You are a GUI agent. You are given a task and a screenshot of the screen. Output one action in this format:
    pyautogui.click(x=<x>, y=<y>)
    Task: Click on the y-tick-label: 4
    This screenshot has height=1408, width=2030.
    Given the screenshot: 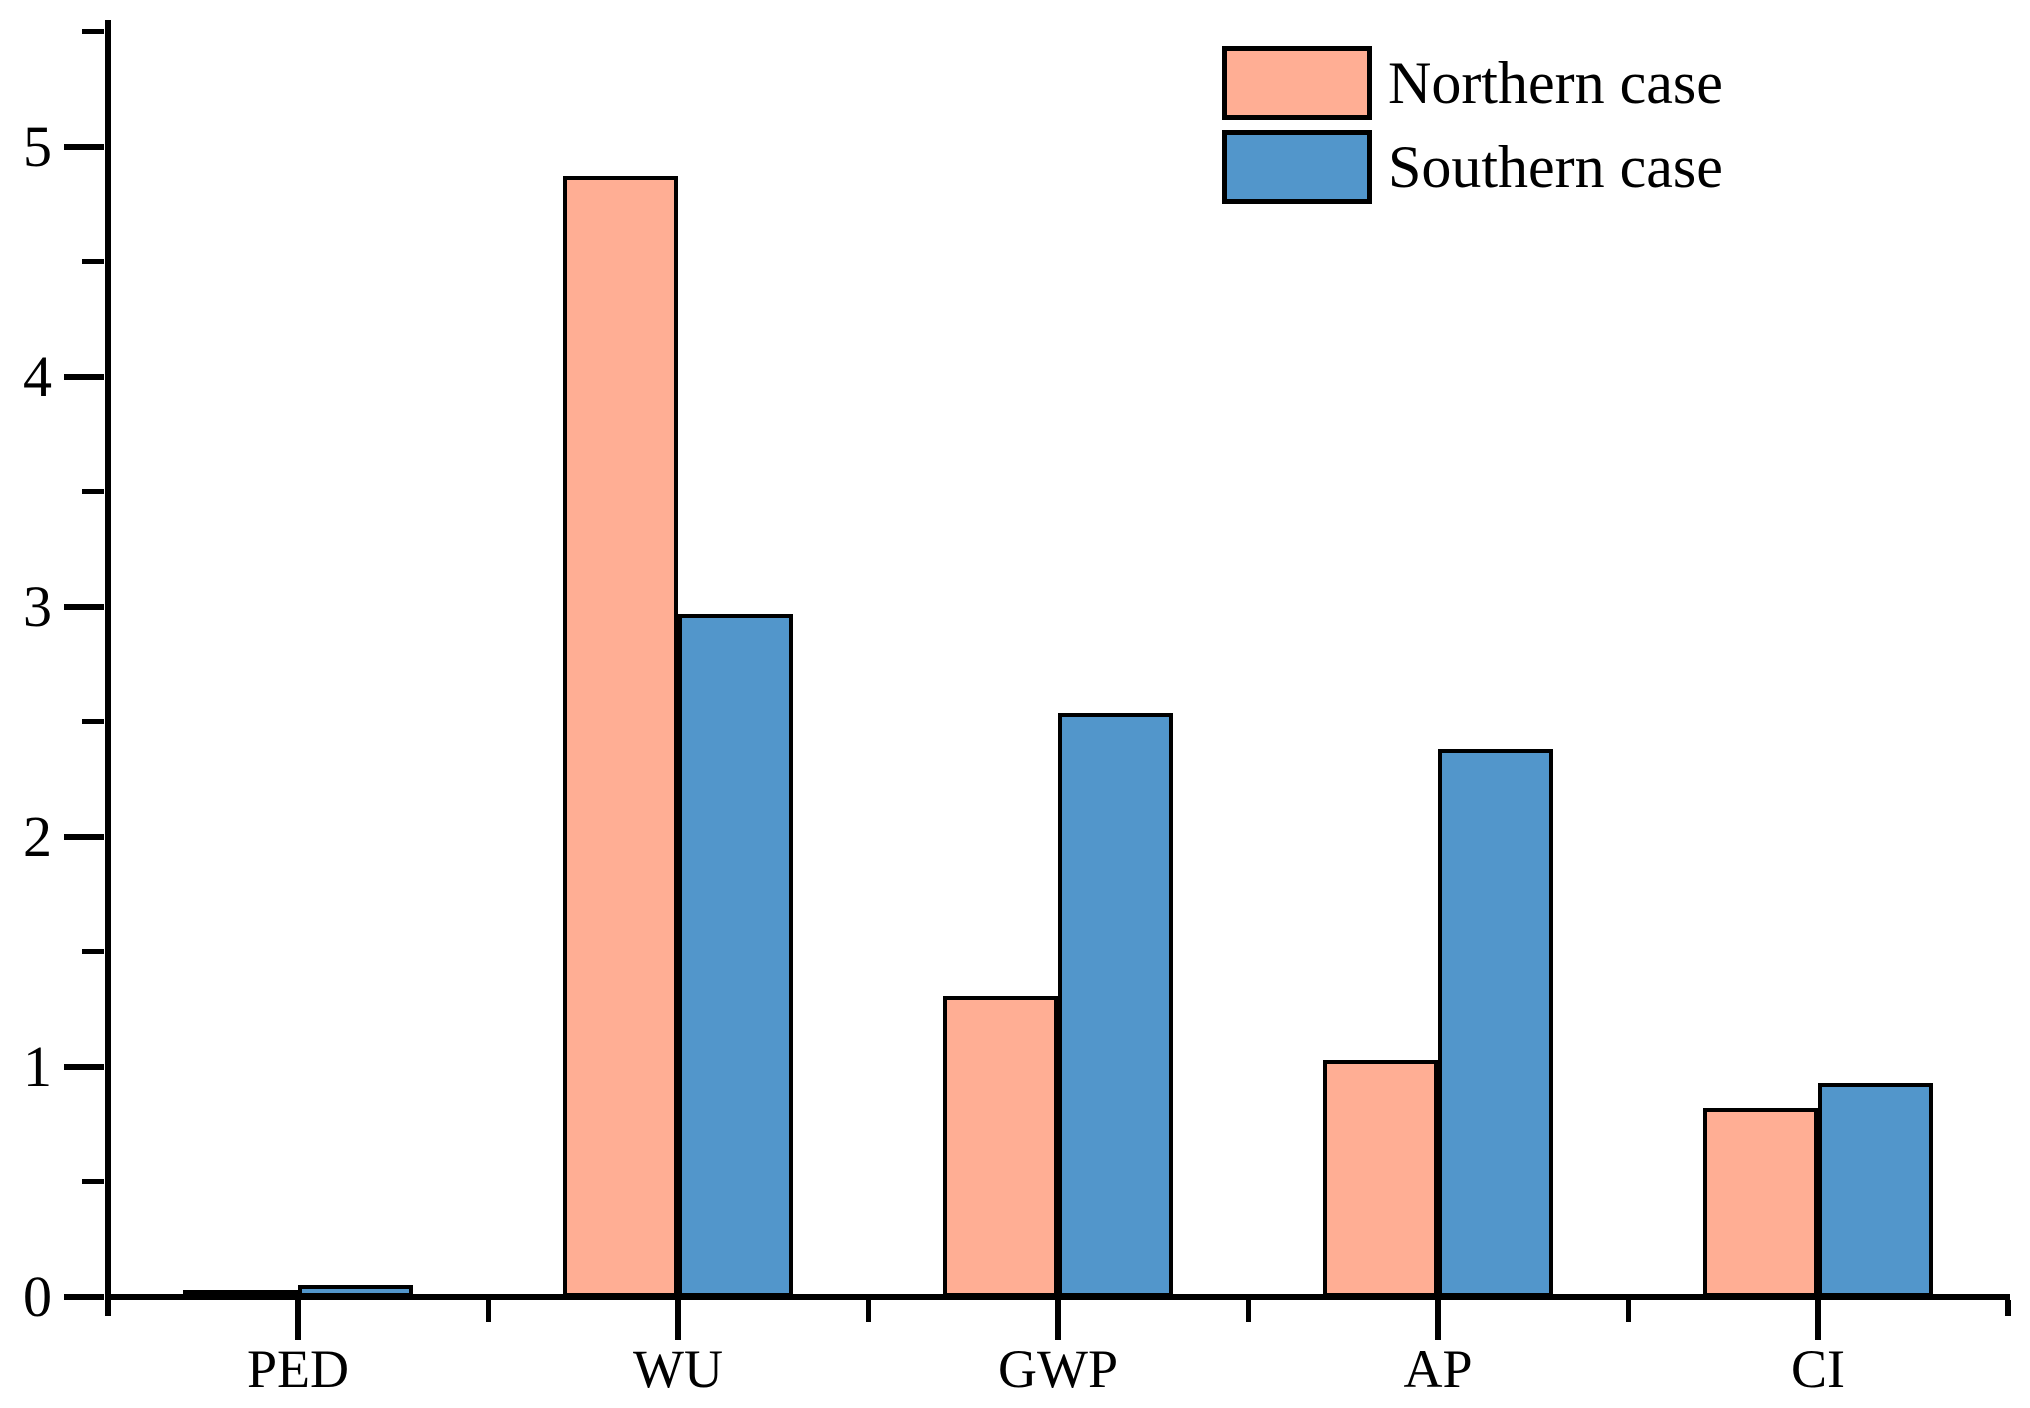 What is the action you would take?
    pyautogui.click(x=37, y=376)
    